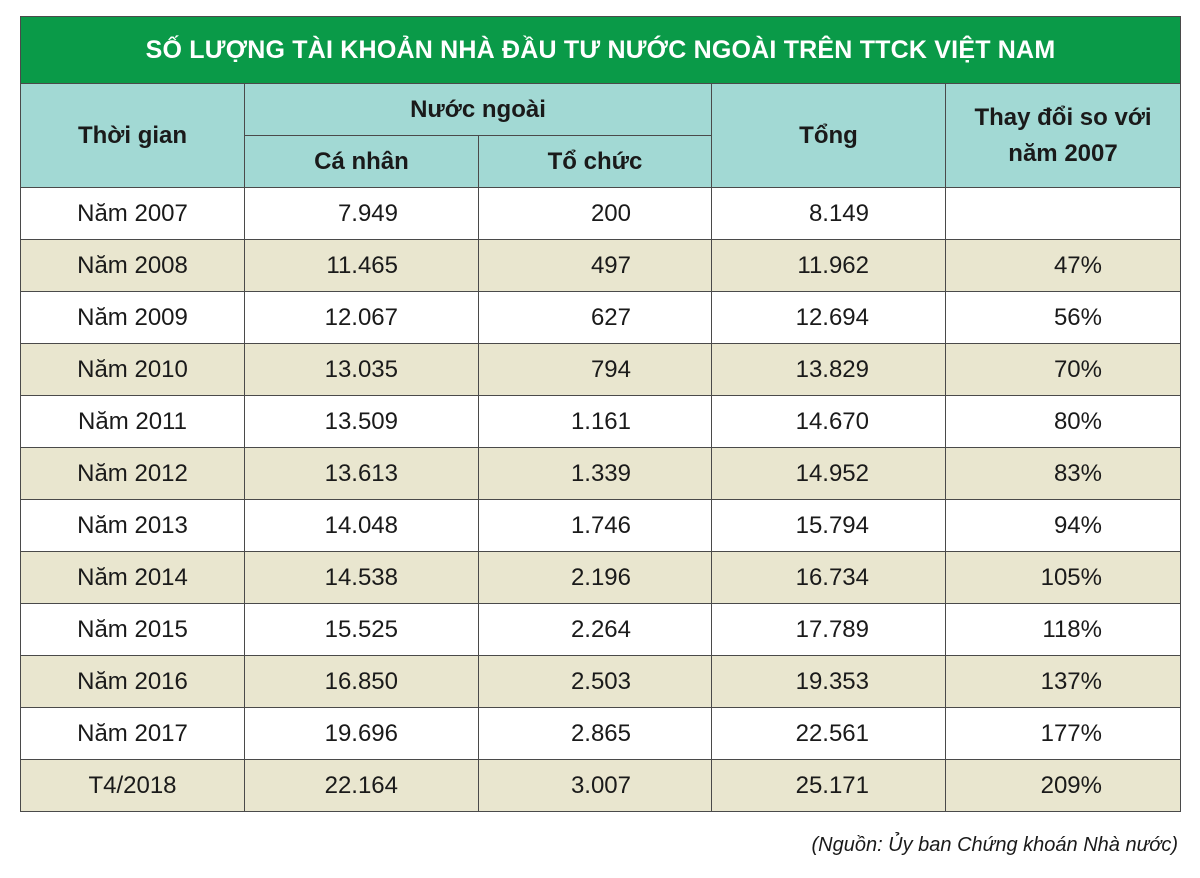 This screenshot has height=878, width=1200. Describe the element at coordinates (828, 317) in the screenshot. I see `cell-total: 12.694` at that location.